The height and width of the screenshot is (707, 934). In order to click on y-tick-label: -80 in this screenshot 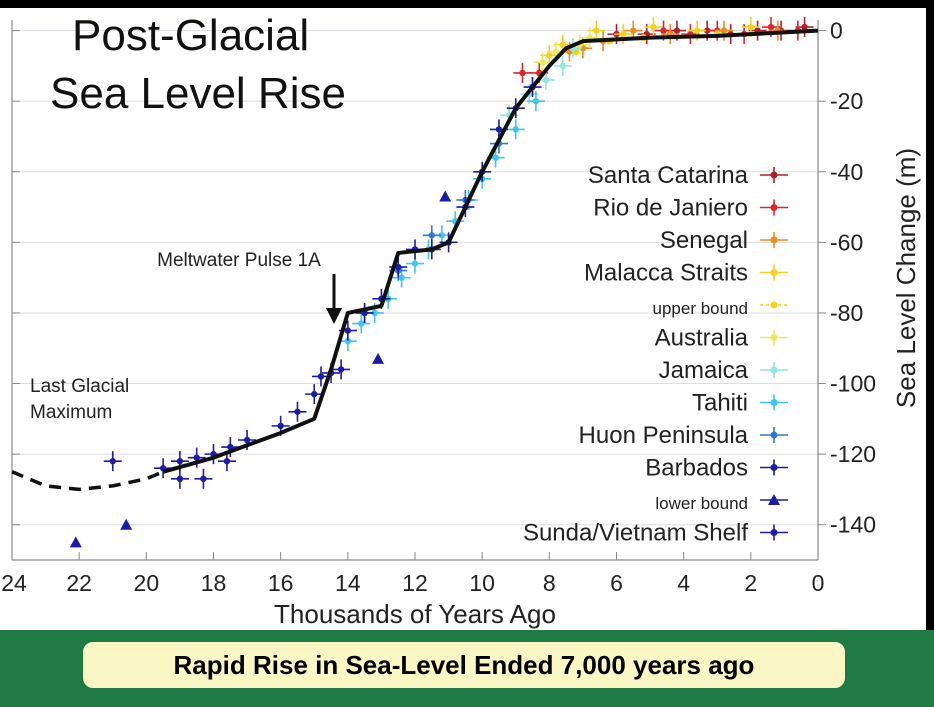, I will do `click(846, 313)`.